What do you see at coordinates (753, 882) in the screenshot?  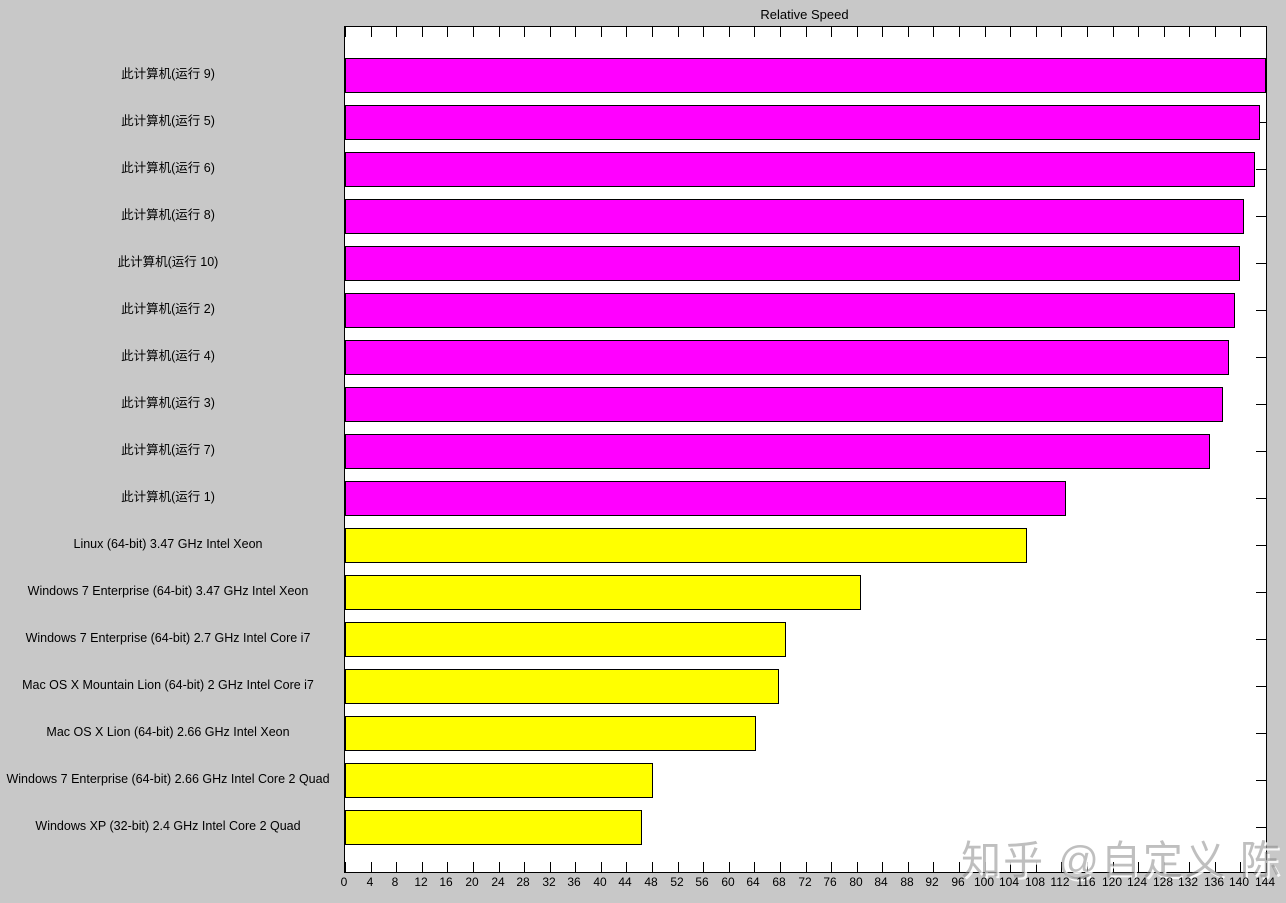 I see `x-tick-label: 64` at bounding box center [753, 882].